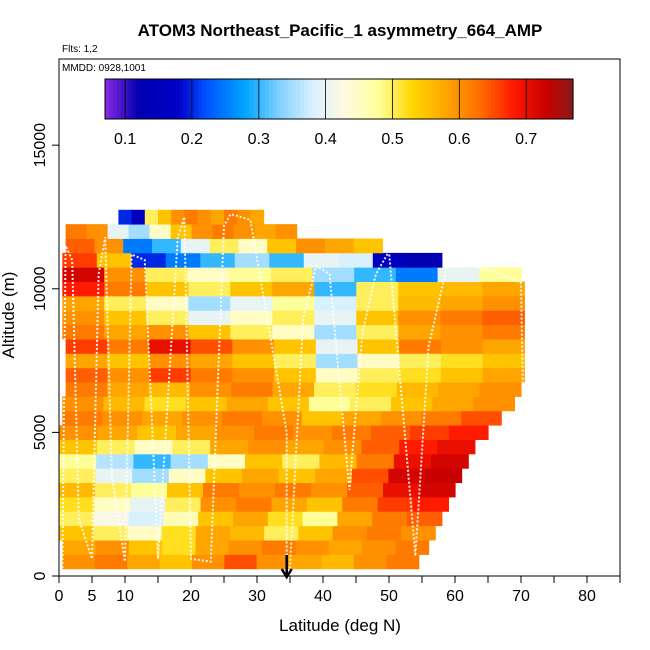 The width and height of the screenshot is (650, 650). Describe the element at coordinates (325, 139) in the screenshot. I see `colorbar-tick-label: 0.4` at that location.